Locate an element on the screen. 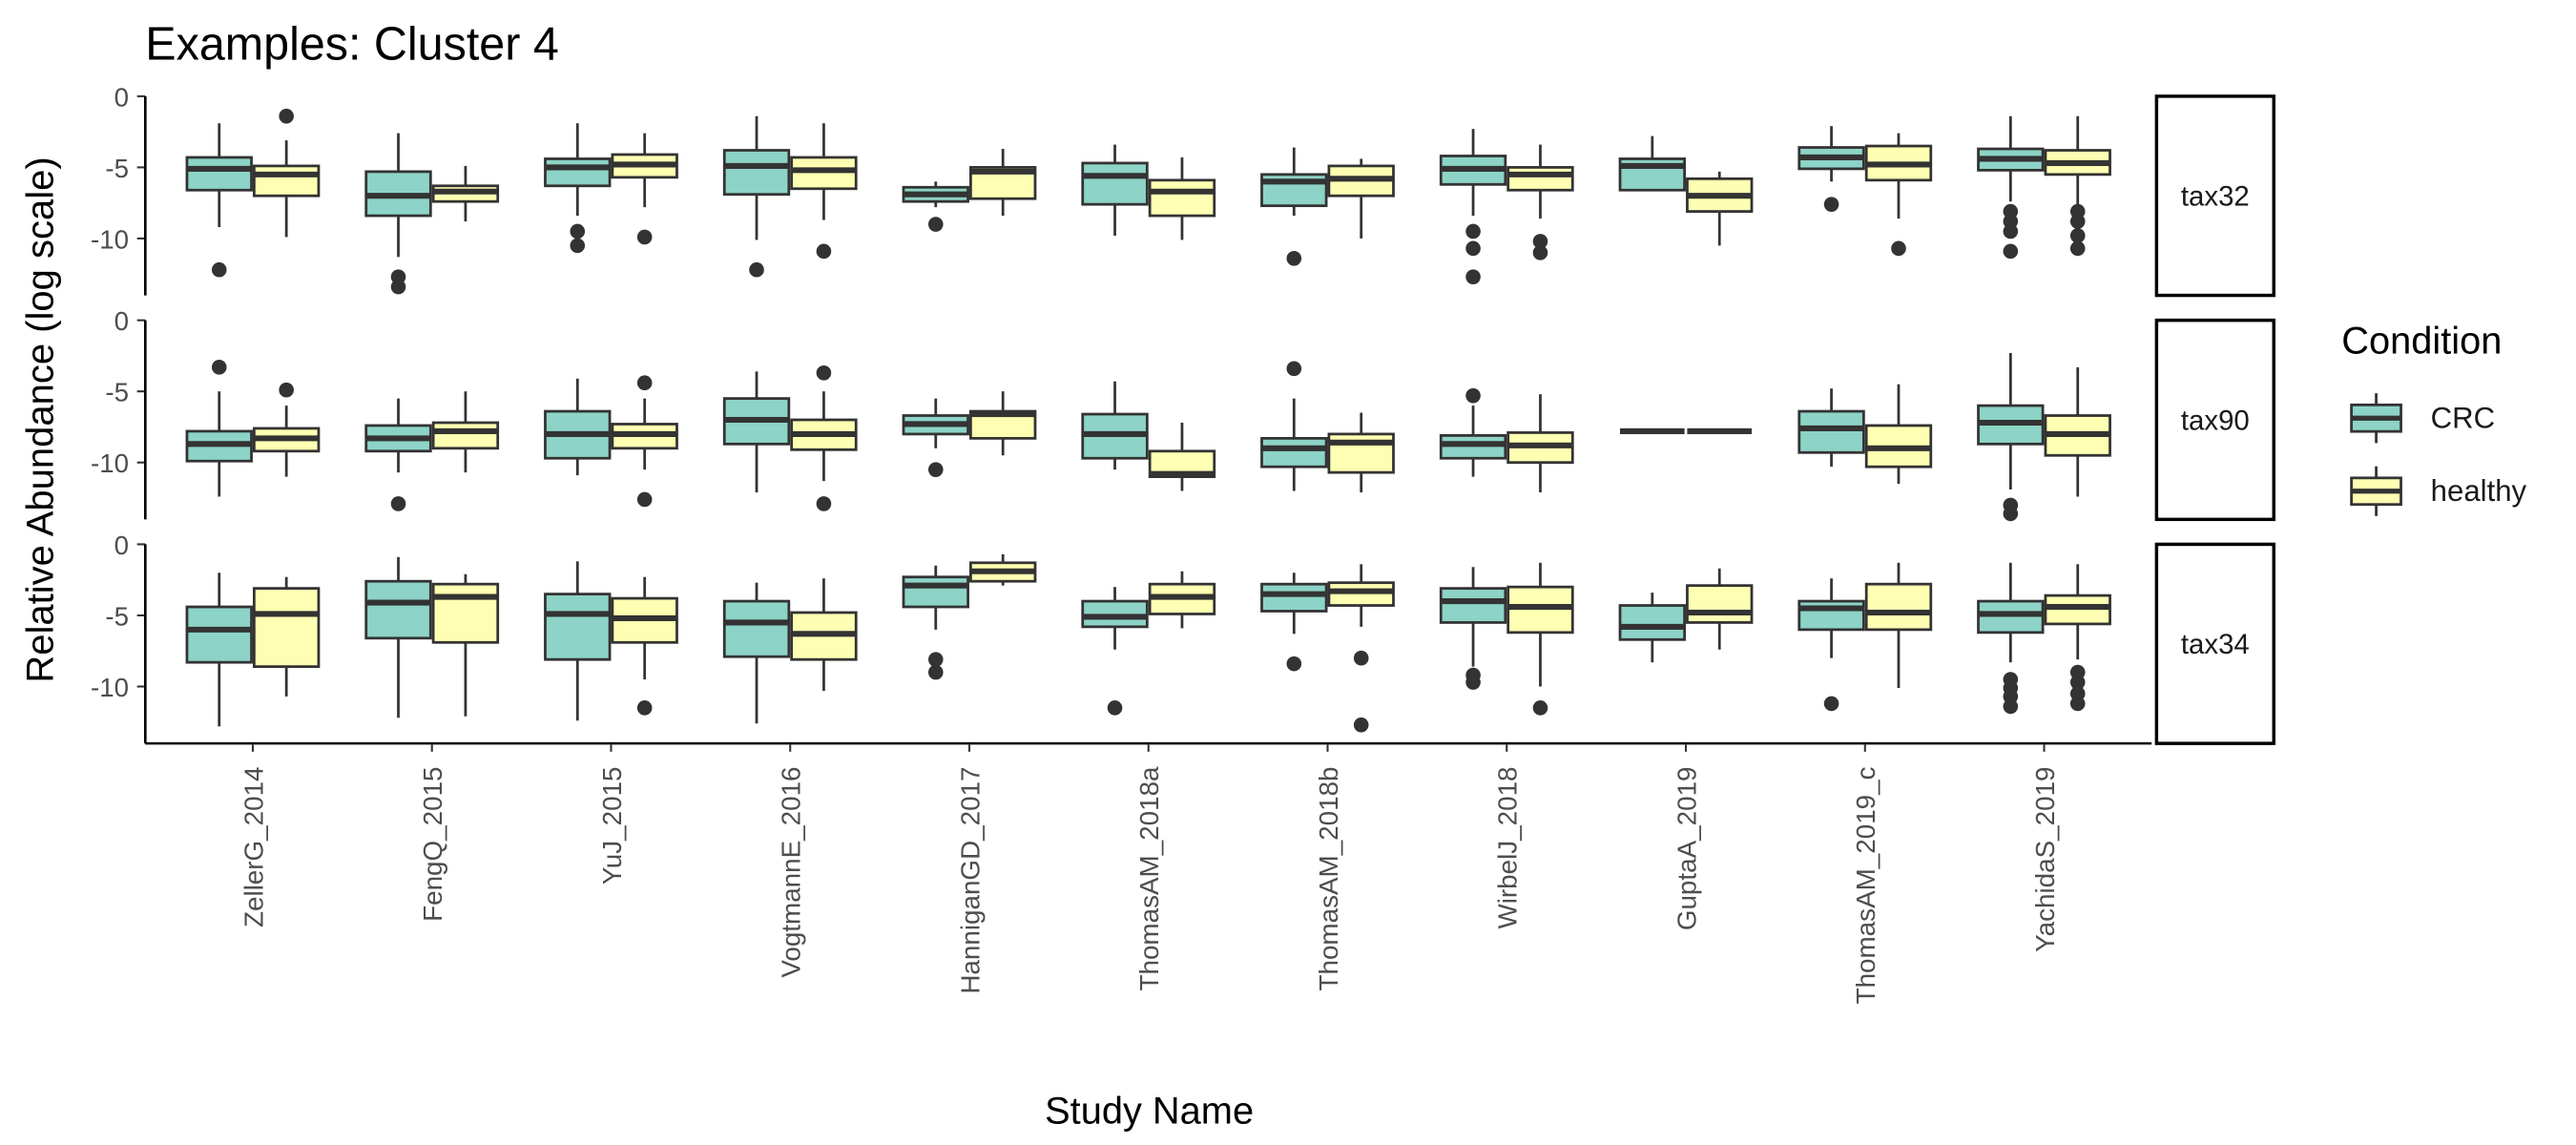 This screenshot has width=2576, height=1145. strip-label: tax34 is located at coordinates (2215, 644).